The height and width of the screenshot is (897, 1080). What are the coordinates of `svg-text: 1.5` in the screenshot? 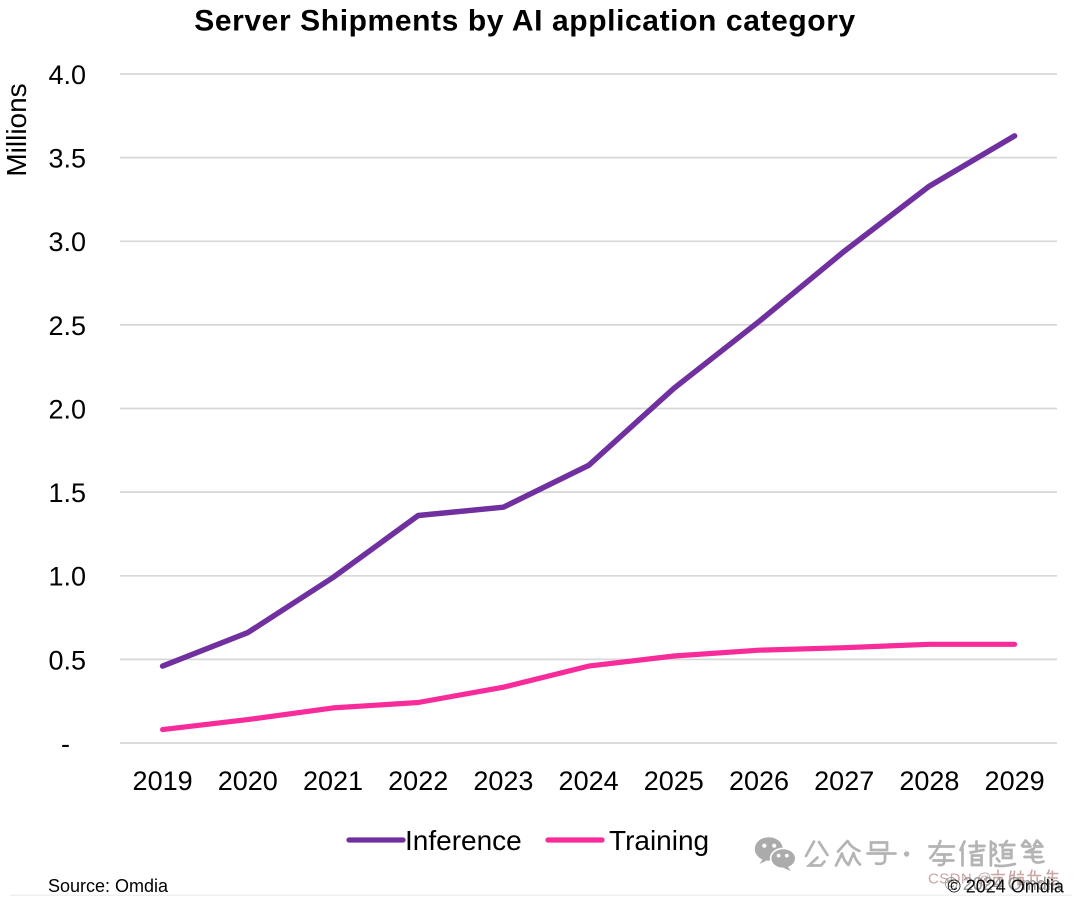 It's located at (67, 493).